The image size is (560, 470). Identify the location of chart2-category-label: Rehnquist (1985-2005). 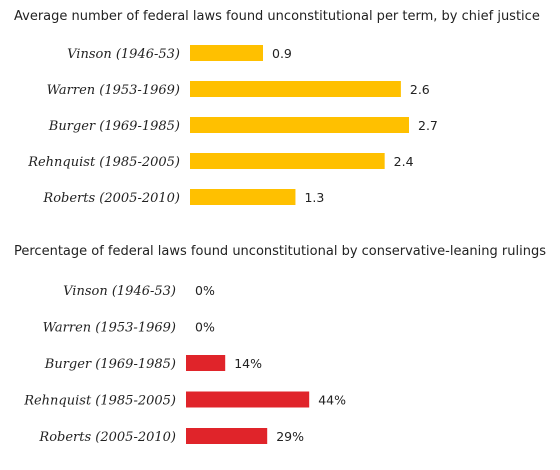
(99, 401).